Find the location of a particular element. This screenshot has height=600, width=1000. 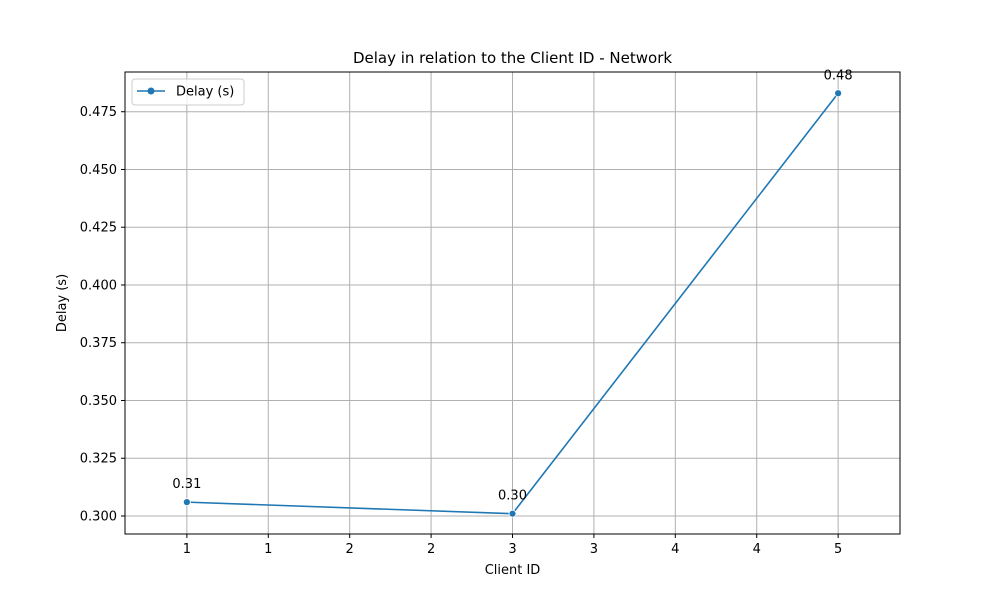

legend: Delay (s) is located at coordinates (188, 92).